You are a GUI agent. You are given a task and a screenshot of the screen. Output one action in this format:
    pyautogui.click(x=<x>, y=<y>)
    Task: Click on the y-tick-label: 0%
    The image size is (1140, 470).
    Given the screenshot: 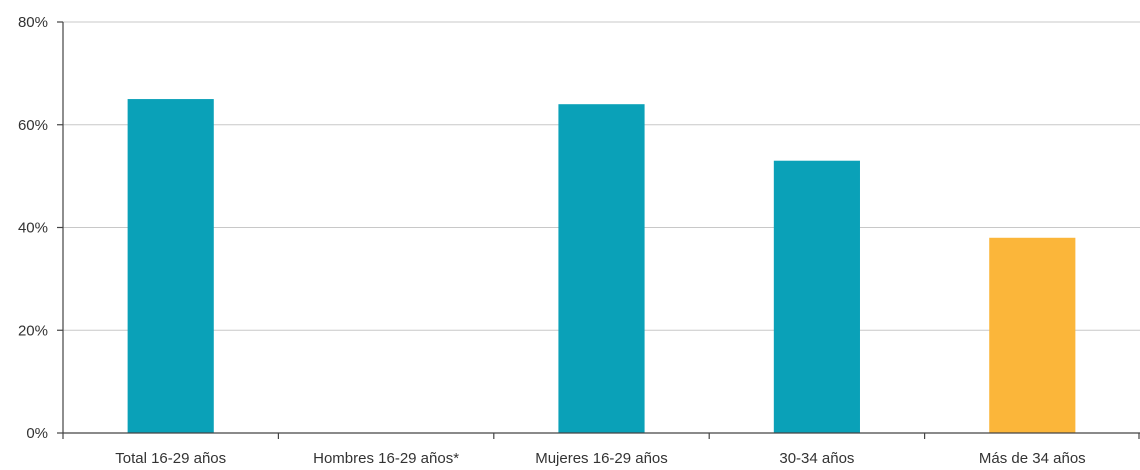 What is the action you would take?
    pyautogui.click(x=37, y=433)
    